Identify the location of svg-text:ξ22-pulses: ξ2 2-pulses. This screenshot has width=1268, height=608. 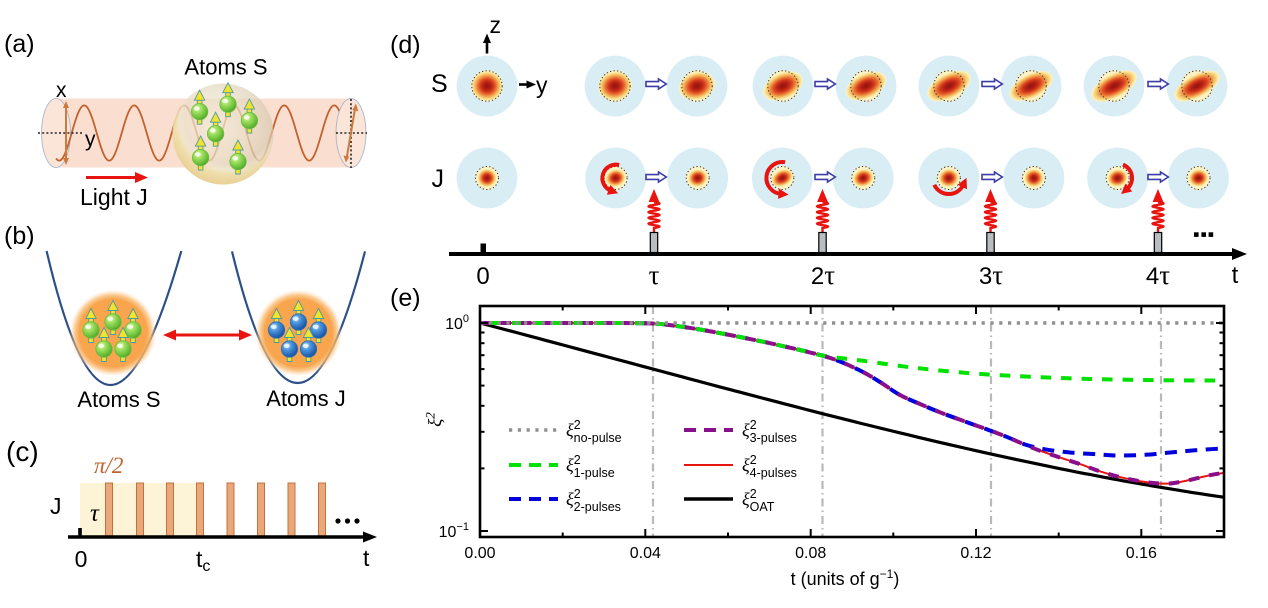
(593, 500).